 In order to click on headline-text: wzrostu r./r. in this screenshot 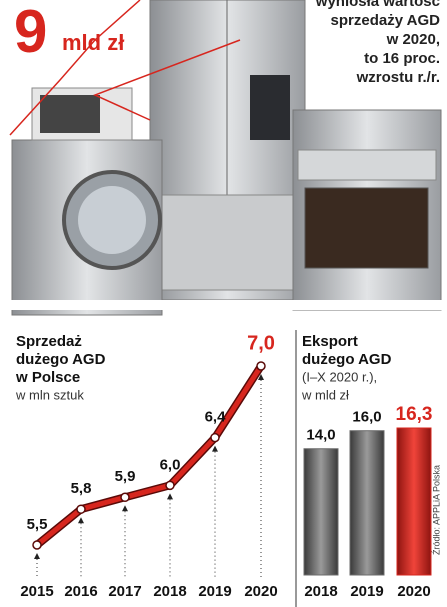, I will do `click(398, 77)`.